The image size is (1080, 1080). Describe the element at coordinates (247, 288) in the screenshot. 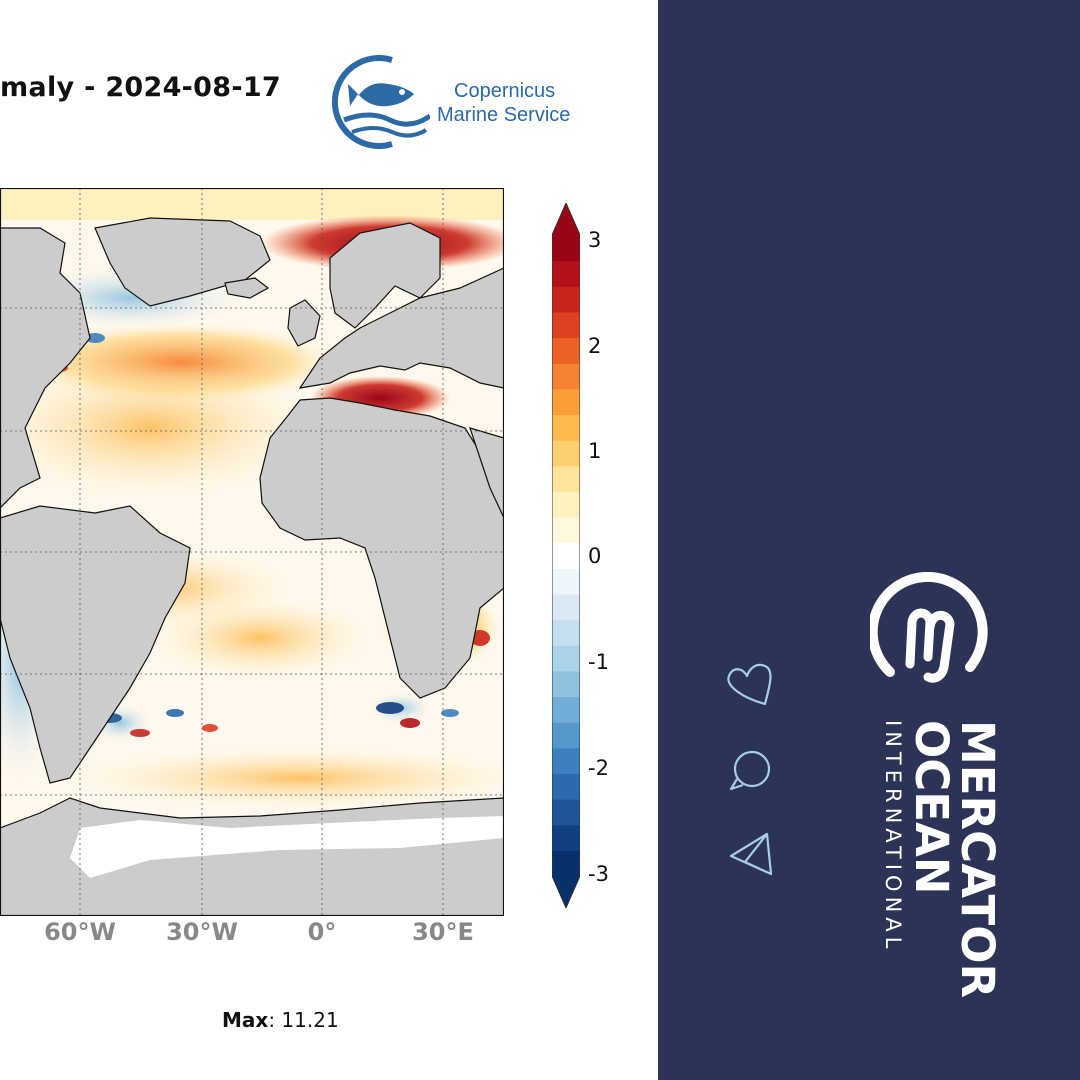

I see `land-iceland` at that location.